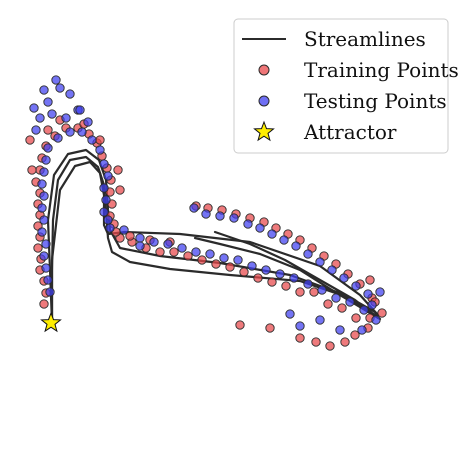 Image resolution: width=469 pixels, height=470 pixels. What do you see at coordinates (341, 86) in the screenshot?
I see `legend-box` at bounding box center [341, 86].